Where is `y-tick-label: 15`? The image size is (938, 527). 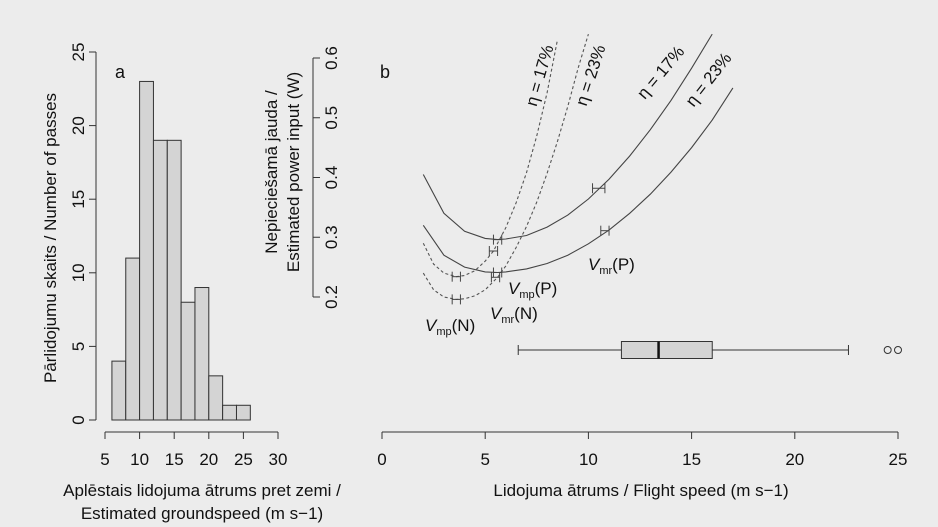
y-tick-label: 15 is located at coordinates (78, 199).